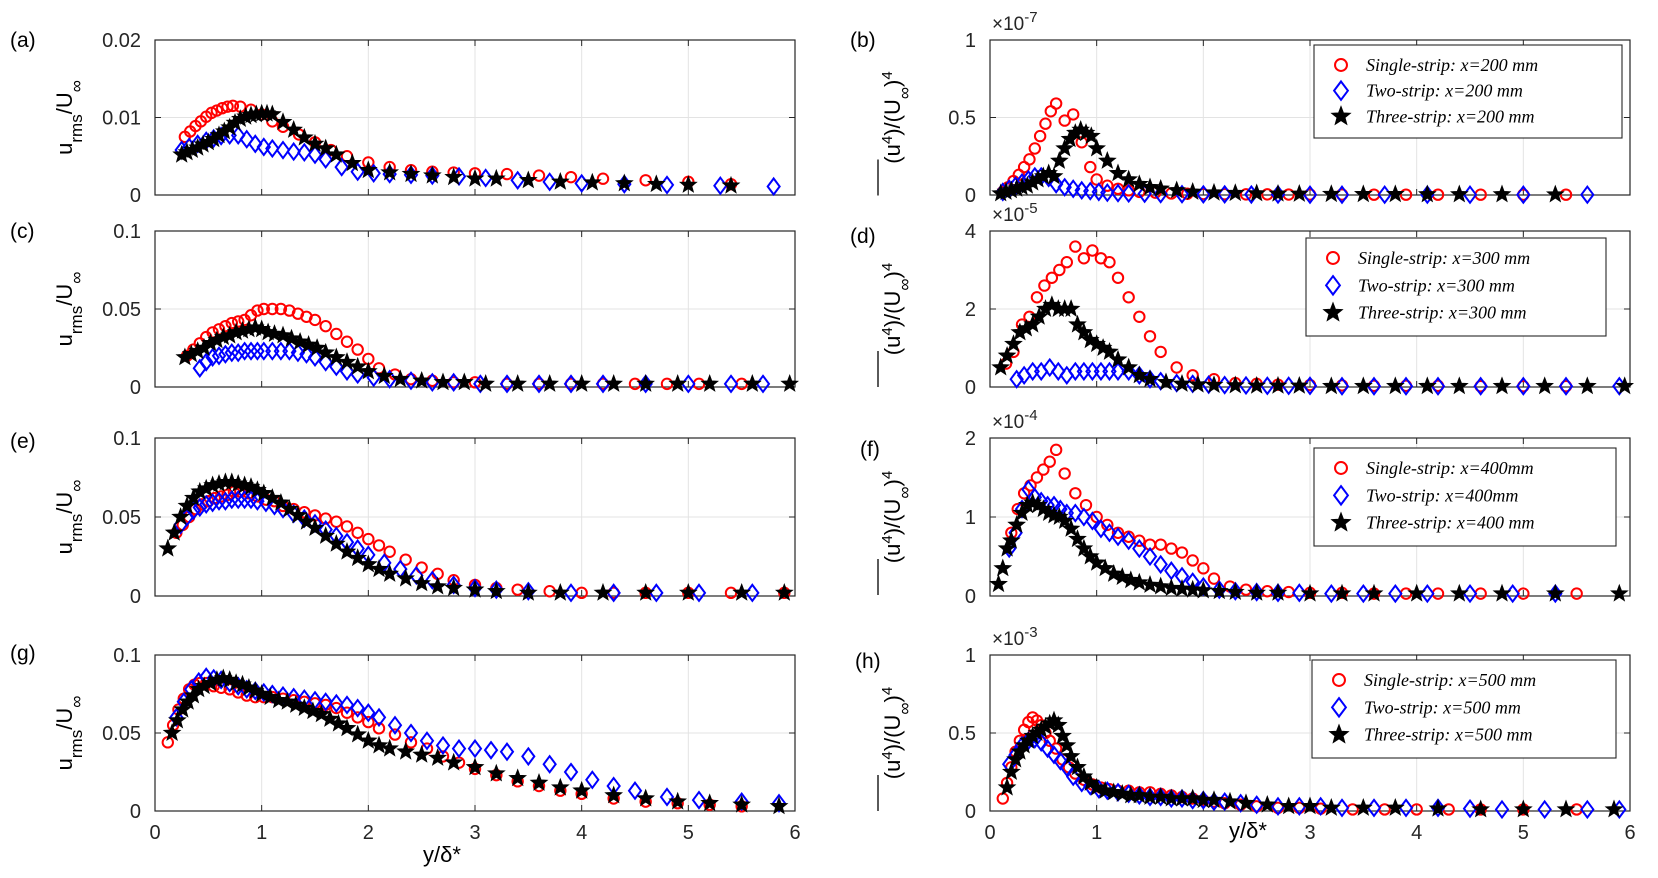 Image resolution: width=1658 pixels, height=878 pixels. Describe the element at coordinates (1030, 632) in the screenshot. I see `panel-h-multiplier-exponent: -3` at that location.